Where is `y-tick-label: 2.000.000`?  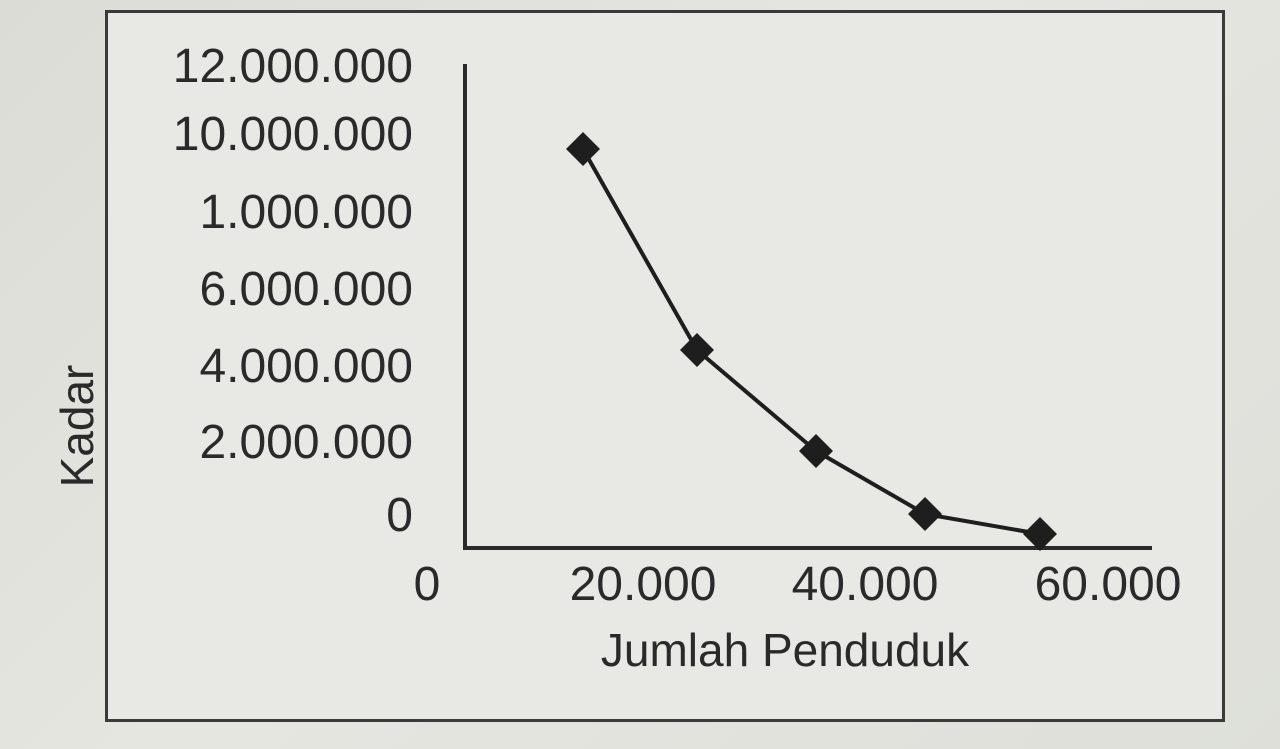 y-tick-label: 2.000.000 is located at coordinates (306, 442).